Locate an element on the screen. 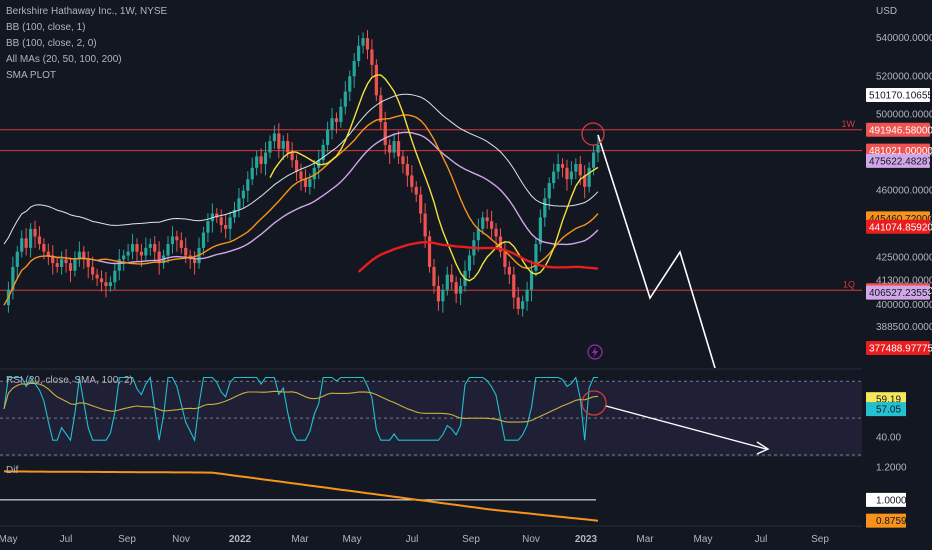  rsi-band is located at coordinates (431, 418).